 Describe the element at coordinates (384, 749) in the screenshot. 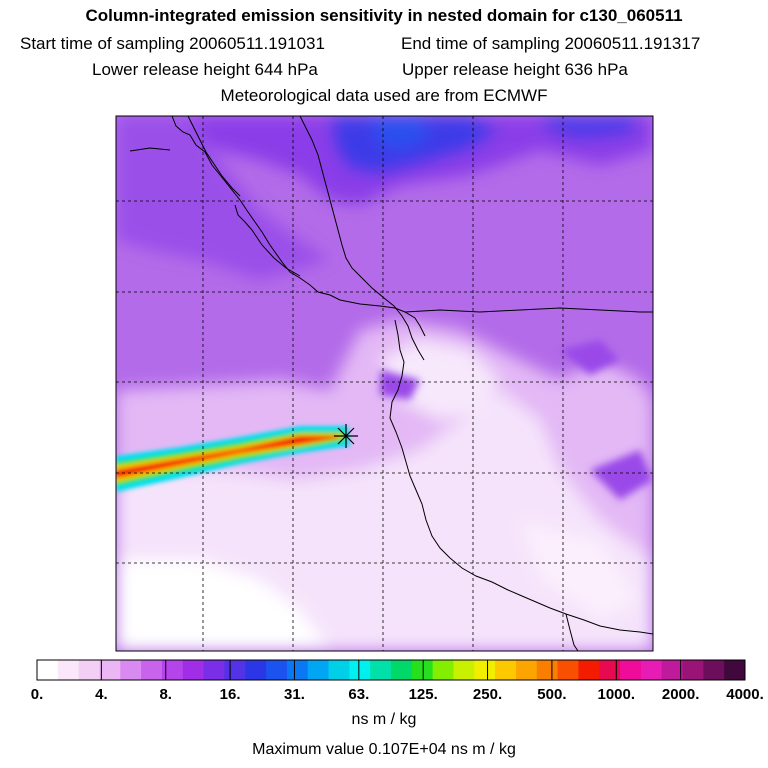

I see `maximum-value-label: Maximum value 0.107E+04 ns m / kg` at that location.